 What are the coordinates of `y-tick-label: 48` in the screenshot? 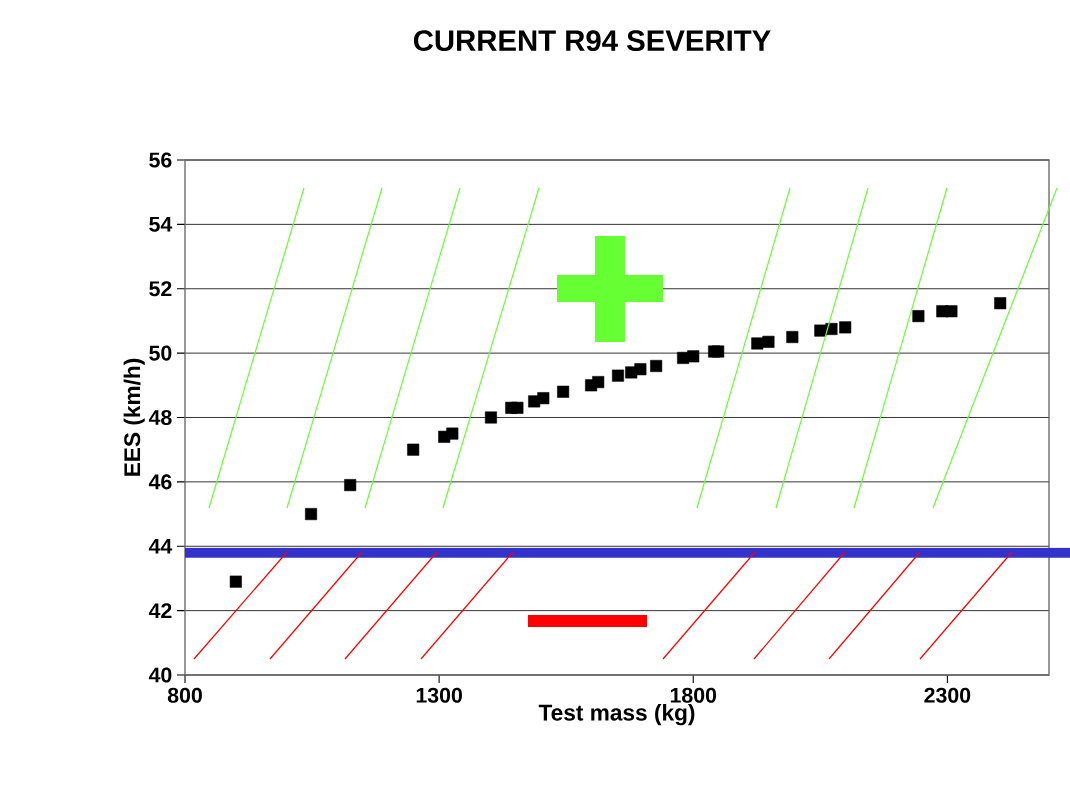 It's located at (160, 417).